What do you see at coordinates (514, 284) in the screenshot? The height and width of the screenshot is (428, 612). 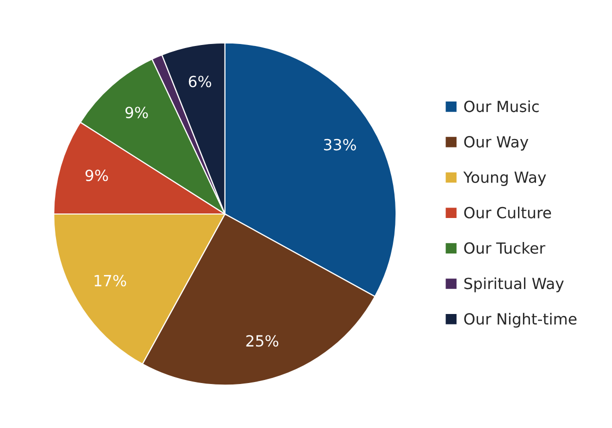 I see `legend-label: Spiritual Way` at bounding box center [514, 284].